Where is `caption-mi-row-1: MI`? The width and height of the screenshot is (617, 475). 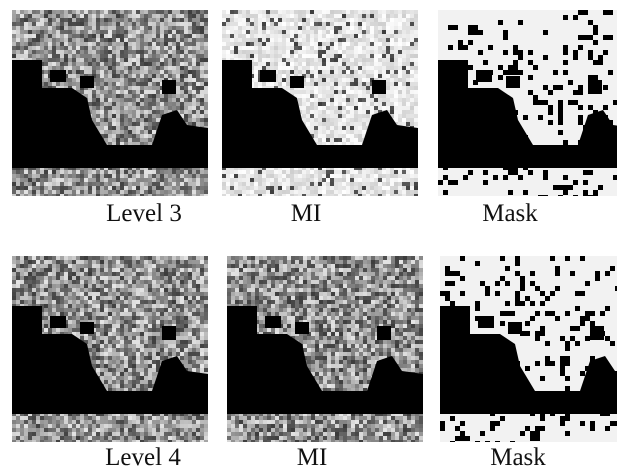 caption-mi-row-1: MI is located at coordinates (306, 213).